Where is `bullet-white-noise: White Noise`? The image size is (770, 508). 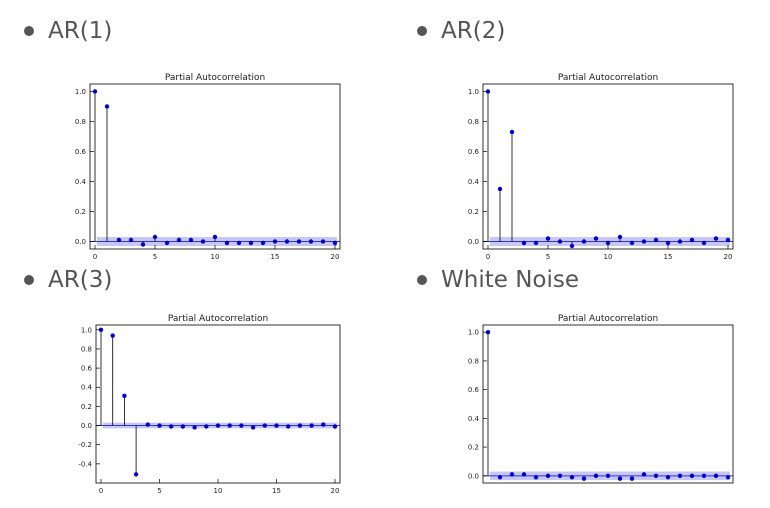
bullet-white-noise: White Noise is located at coordinates (486, 280).